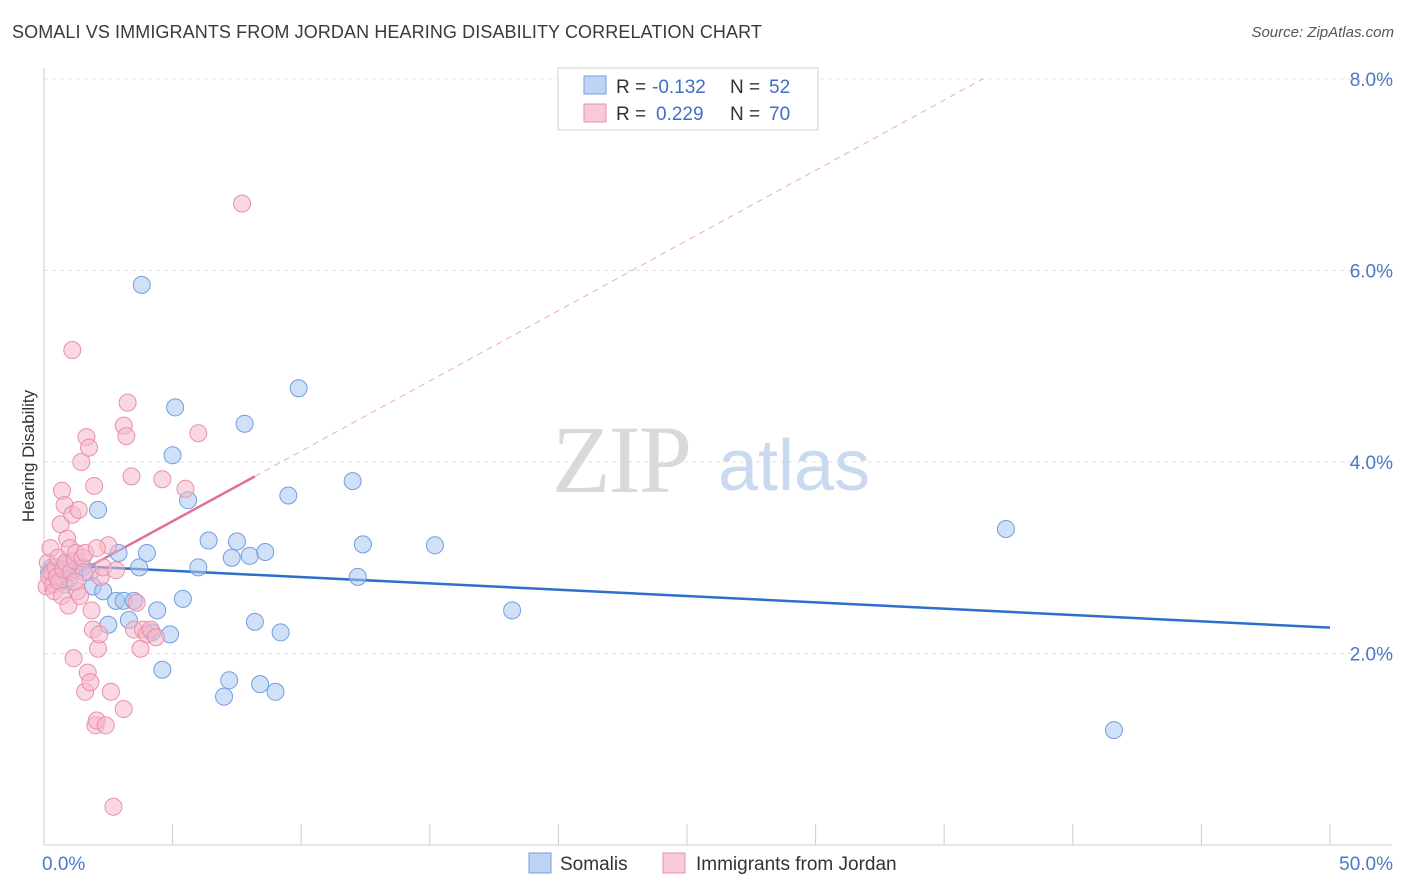 This screenshot has height=892, width=1406. What do you see at coordinates (794, 466) in the screenshot?
I see `watermark-atlas: atlas` at bounding box center [794, 466].